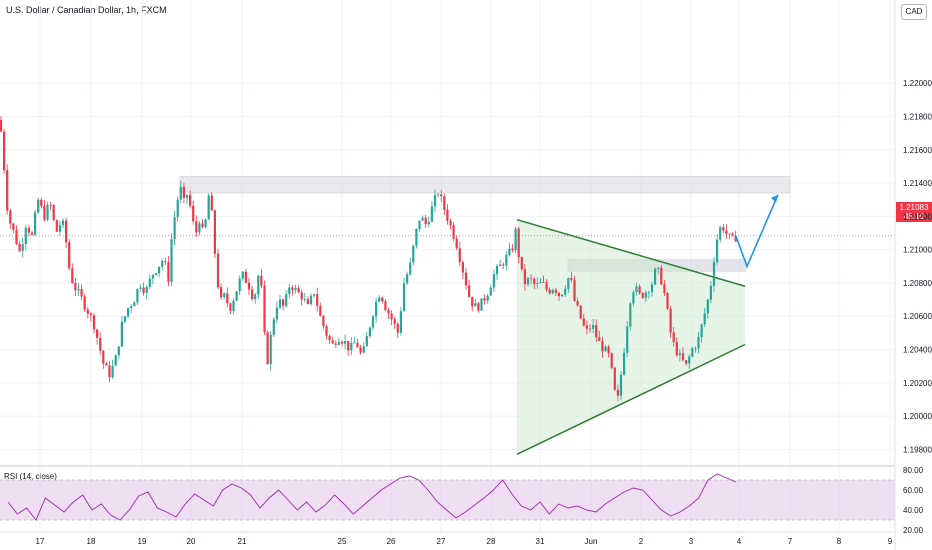 This screenshot has width=932, height=550. I want to click on triangle-fill, so click(631, 337).